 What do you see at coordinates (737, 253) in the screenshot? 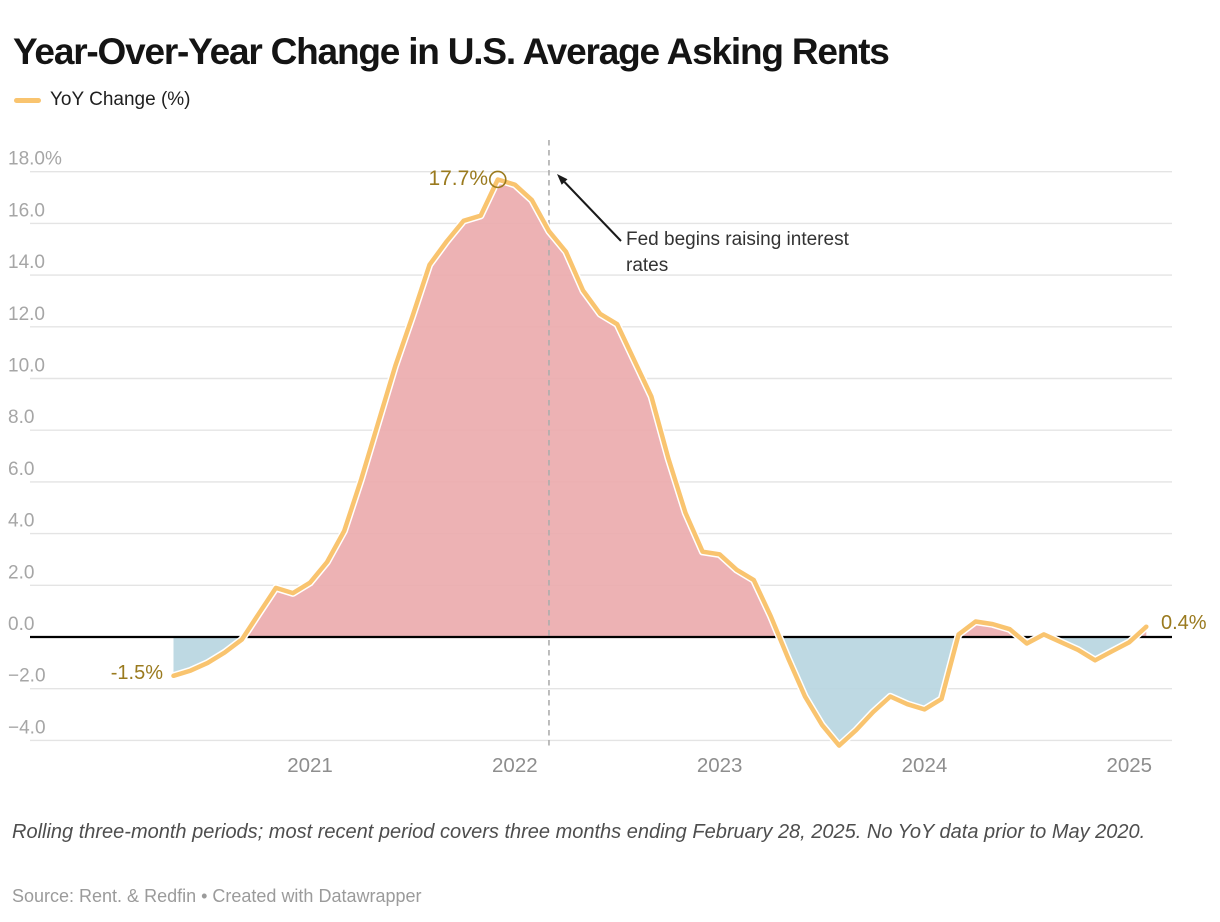
I see `fed-rate-annotation: Fed begins raising interest rates` at bounding box center [737, 253].